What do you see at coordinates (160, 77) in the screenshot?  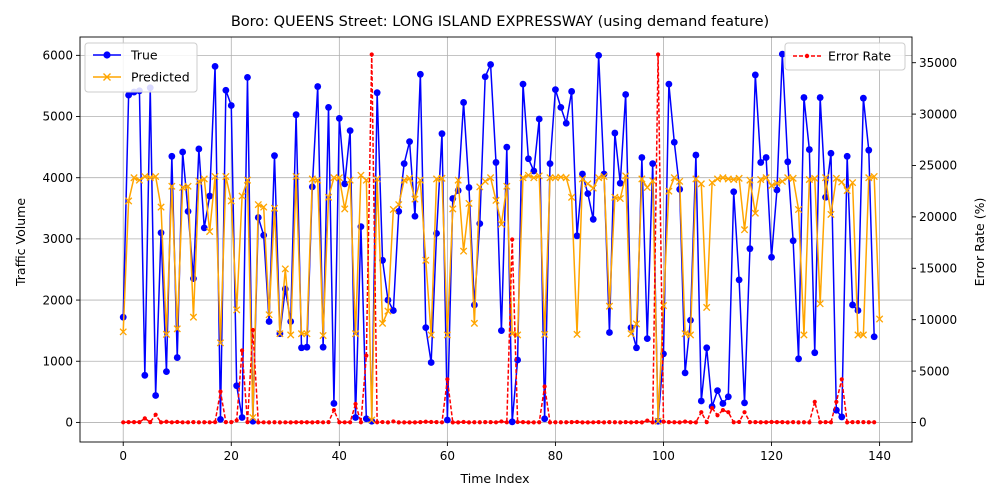 I see `legend-predicted-label: Predicted` at bounding box center [160, 77].